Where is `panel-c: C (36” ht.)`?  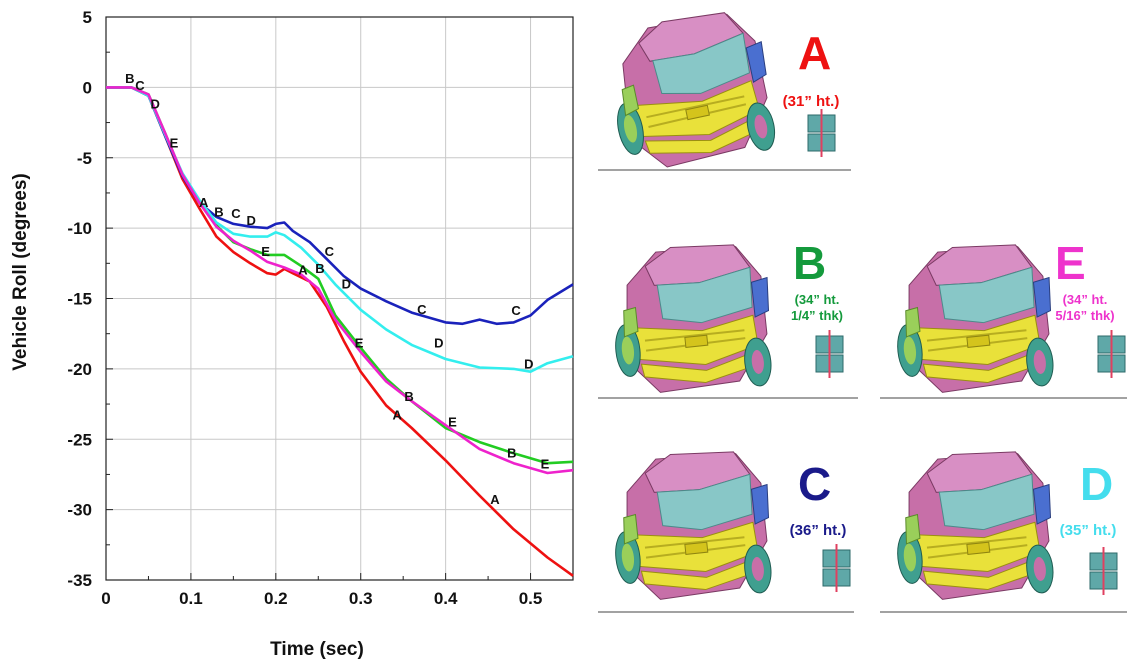 panel-c: C (36” ht.) is located at coordinates (727, 531).